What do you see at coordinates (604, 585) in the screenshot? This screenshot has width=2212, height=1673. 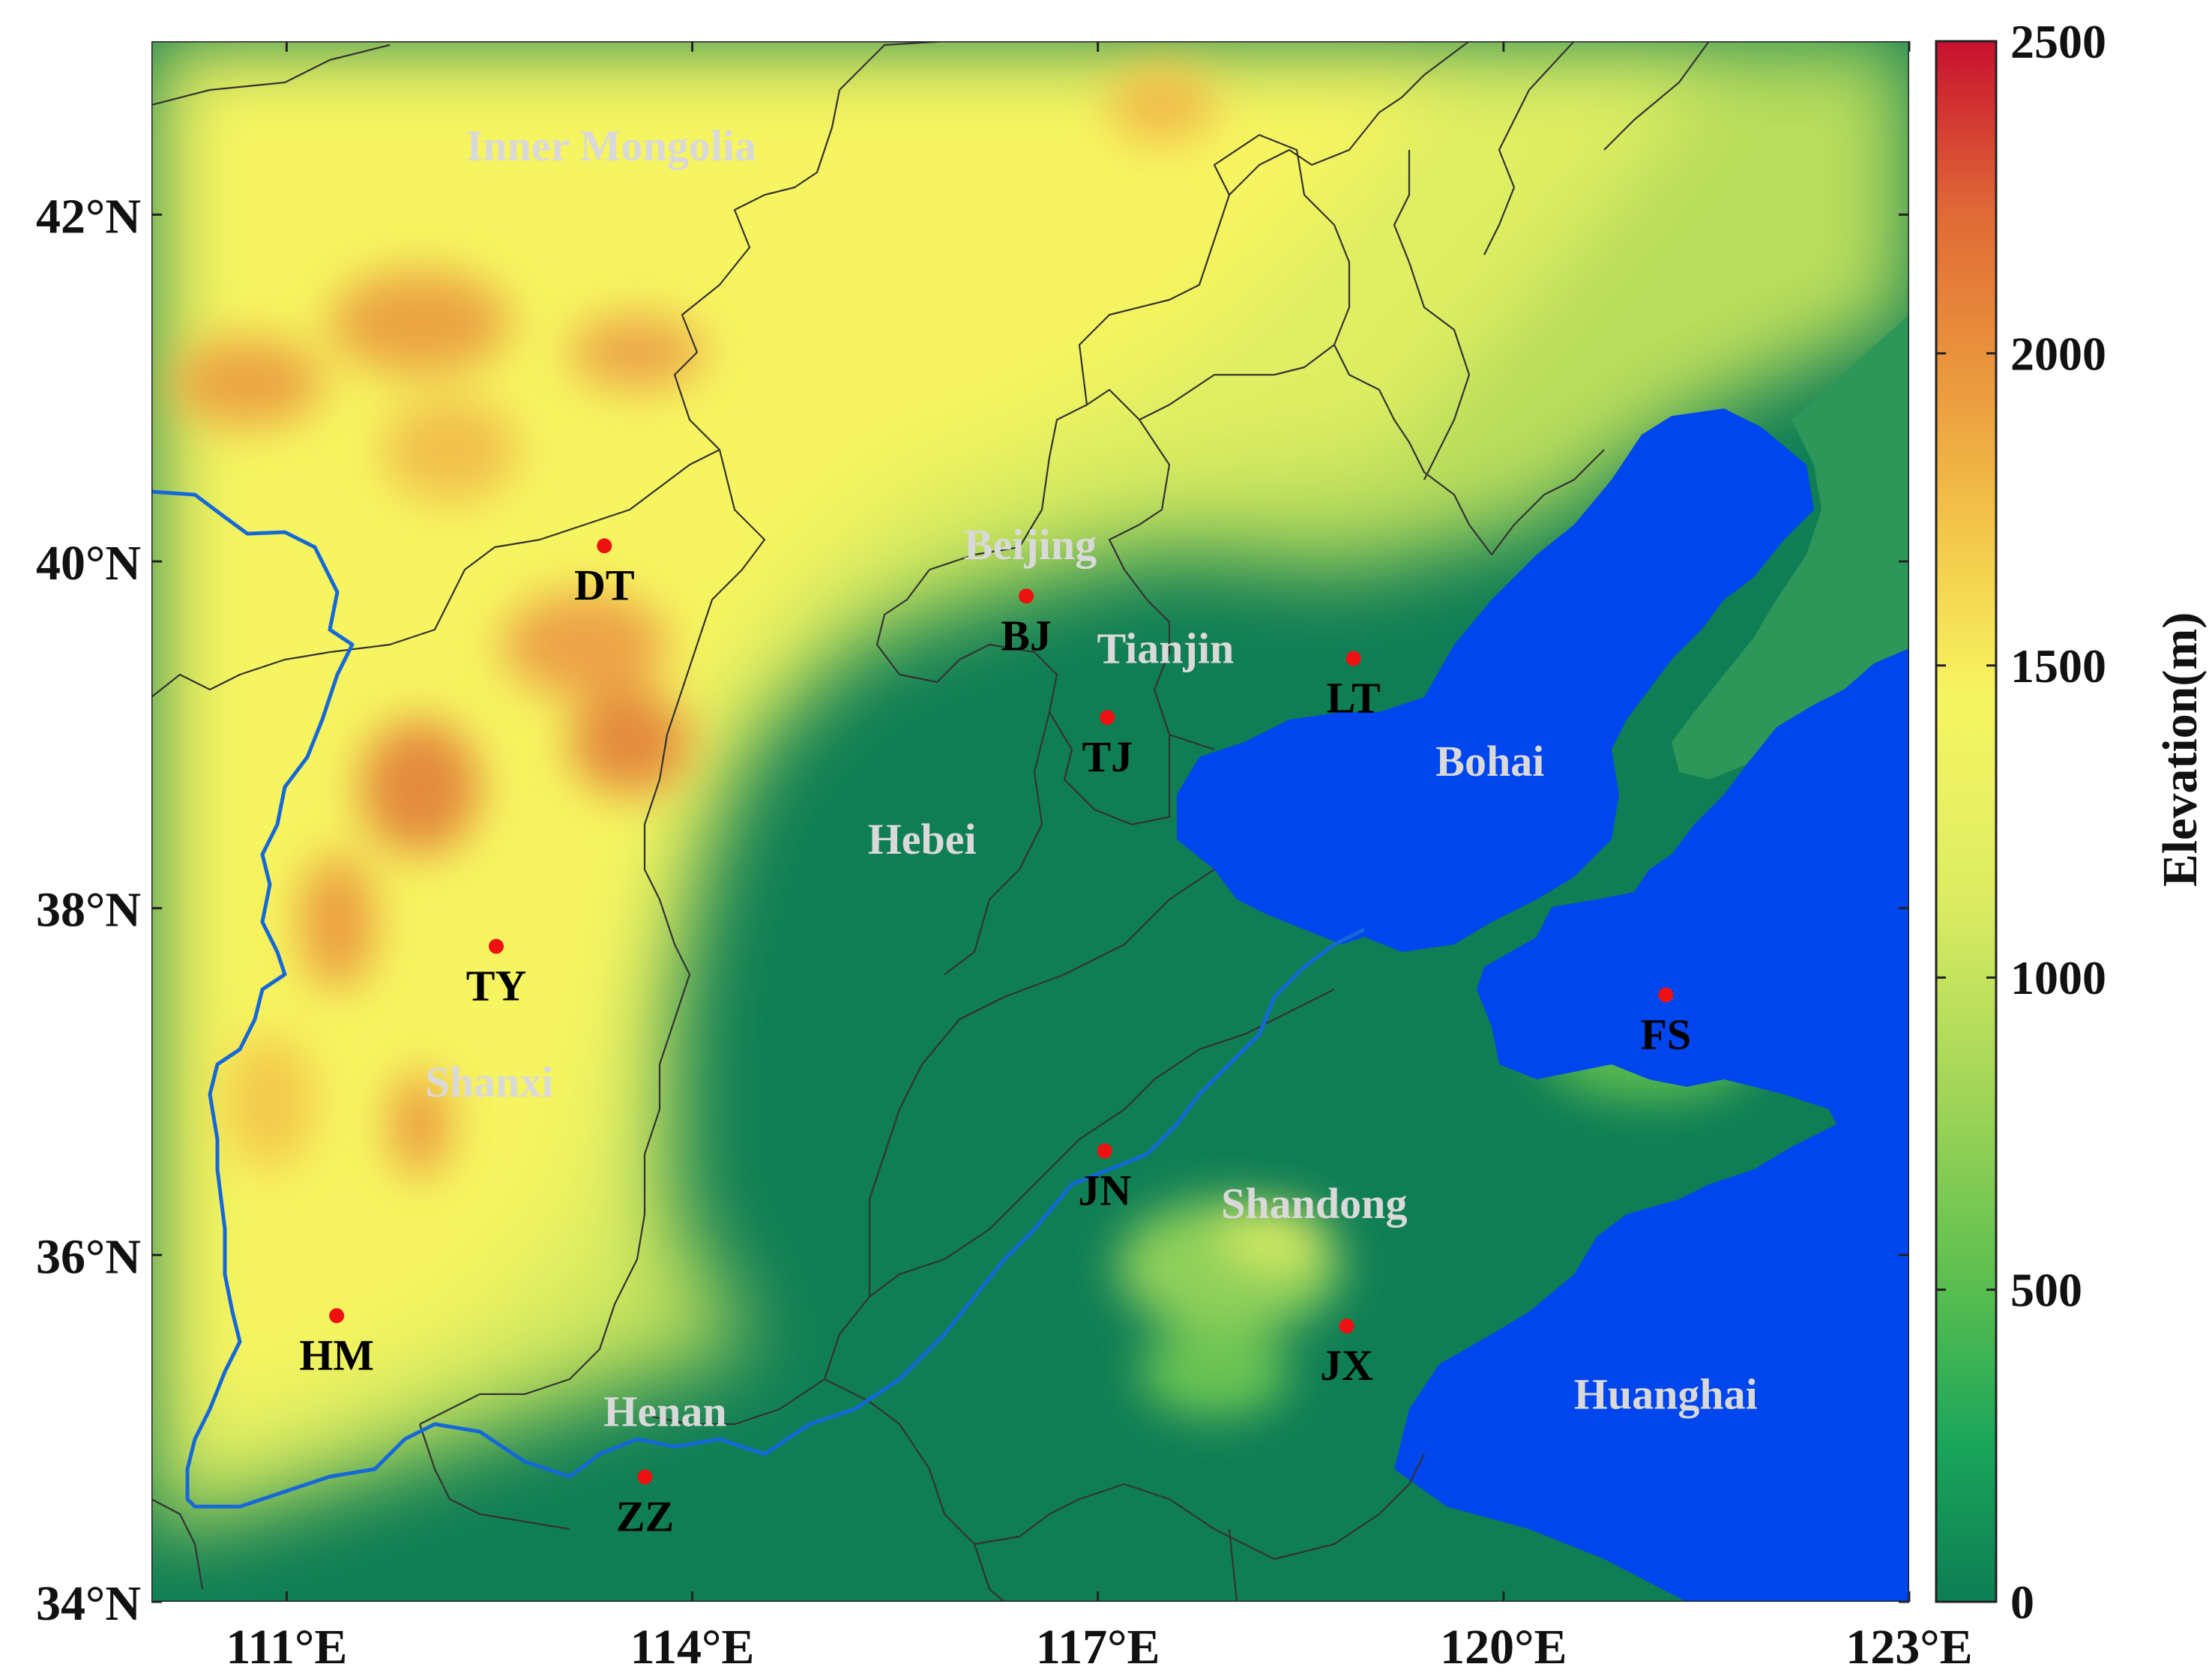 I see `station-label: DT` at bounding box center [604, 585].